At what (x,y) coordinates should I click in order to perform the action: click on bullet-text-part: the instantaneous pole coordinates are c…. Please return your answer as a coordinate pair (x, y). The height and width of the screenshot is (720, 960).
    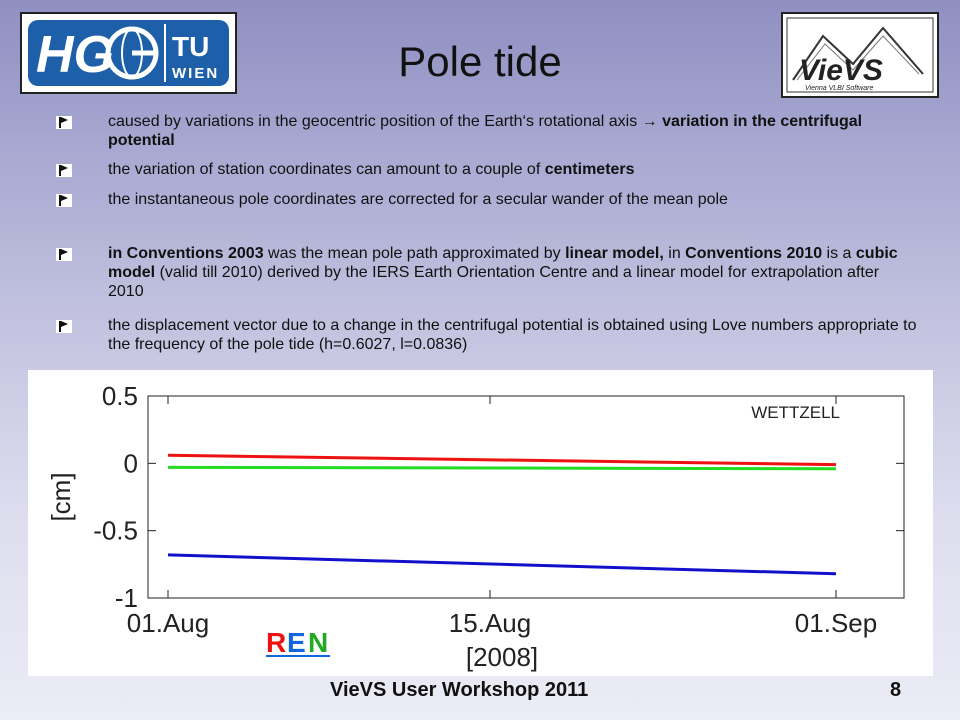
    Looking at the image, I should click on (418, 199).